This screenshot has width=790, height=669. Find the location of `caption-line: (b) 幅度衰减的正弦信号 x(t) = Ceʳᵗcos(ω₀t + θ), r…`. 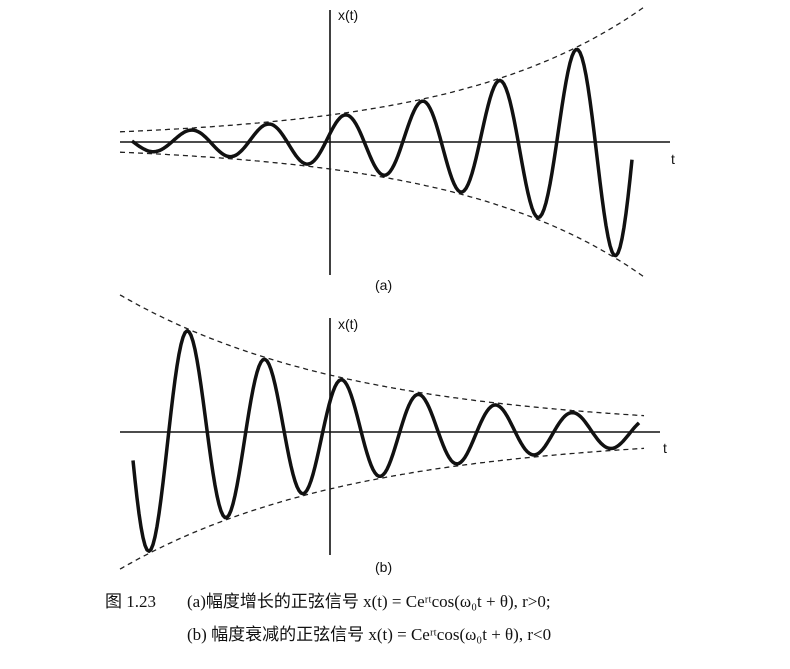

caption-line: (b) 幅度衰减的正弦信号 x(t) = Ceʳᵗcos(ω₀t + θ), r… is located at coordinates (369, 634).